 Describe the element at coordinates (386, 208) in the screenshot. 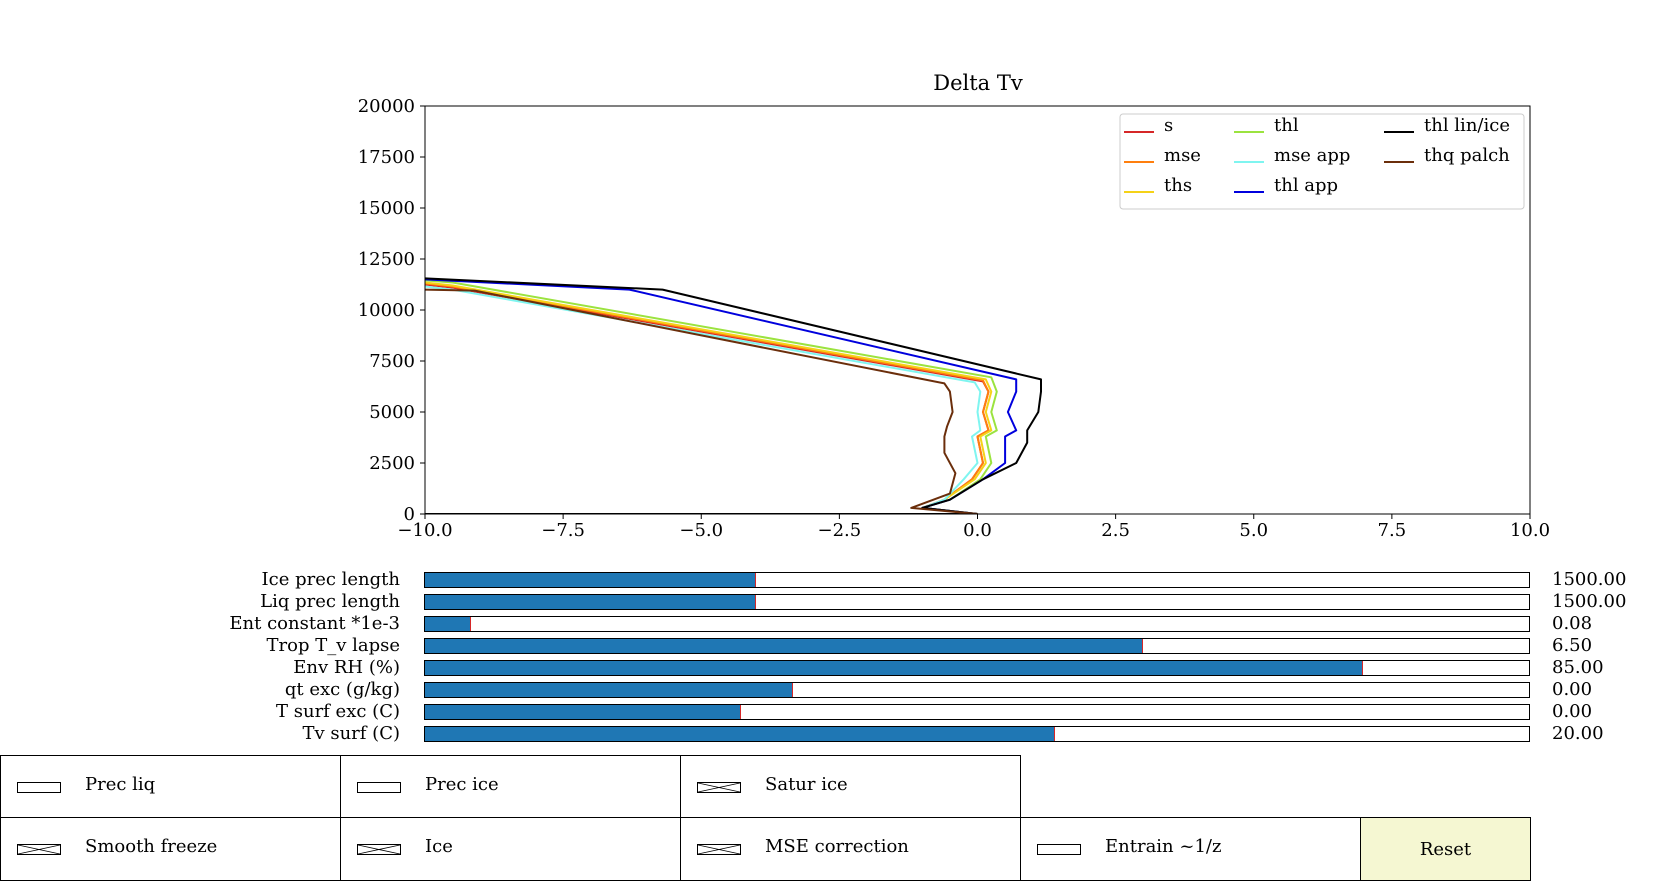

I see `y-tick-label: 15000` at that location.